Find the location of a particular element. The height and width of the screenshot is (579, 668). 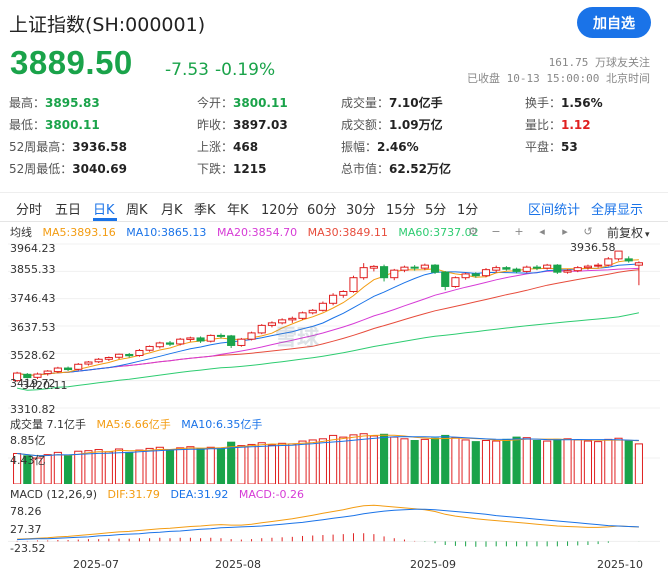

tab-60min: 60分 is located at coordinates (322, 210).